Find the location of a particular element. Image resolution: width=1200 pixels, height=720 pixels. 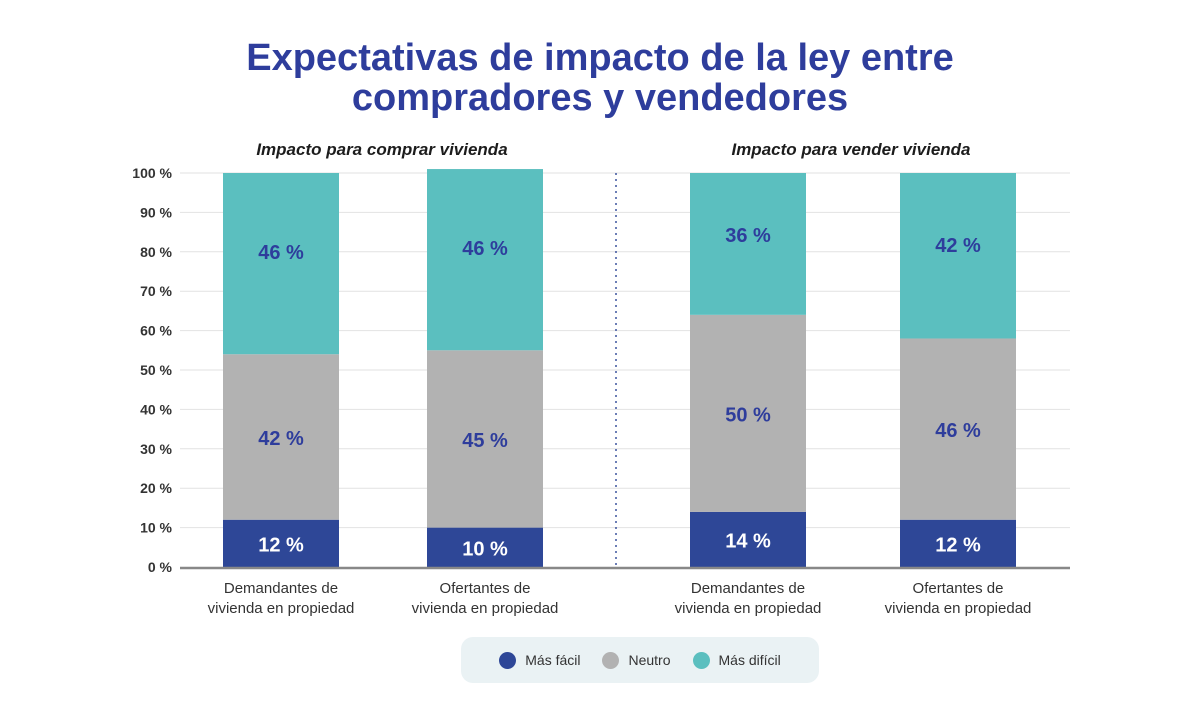

y-tick-label: 30 % is located at coordinates (156, 449).